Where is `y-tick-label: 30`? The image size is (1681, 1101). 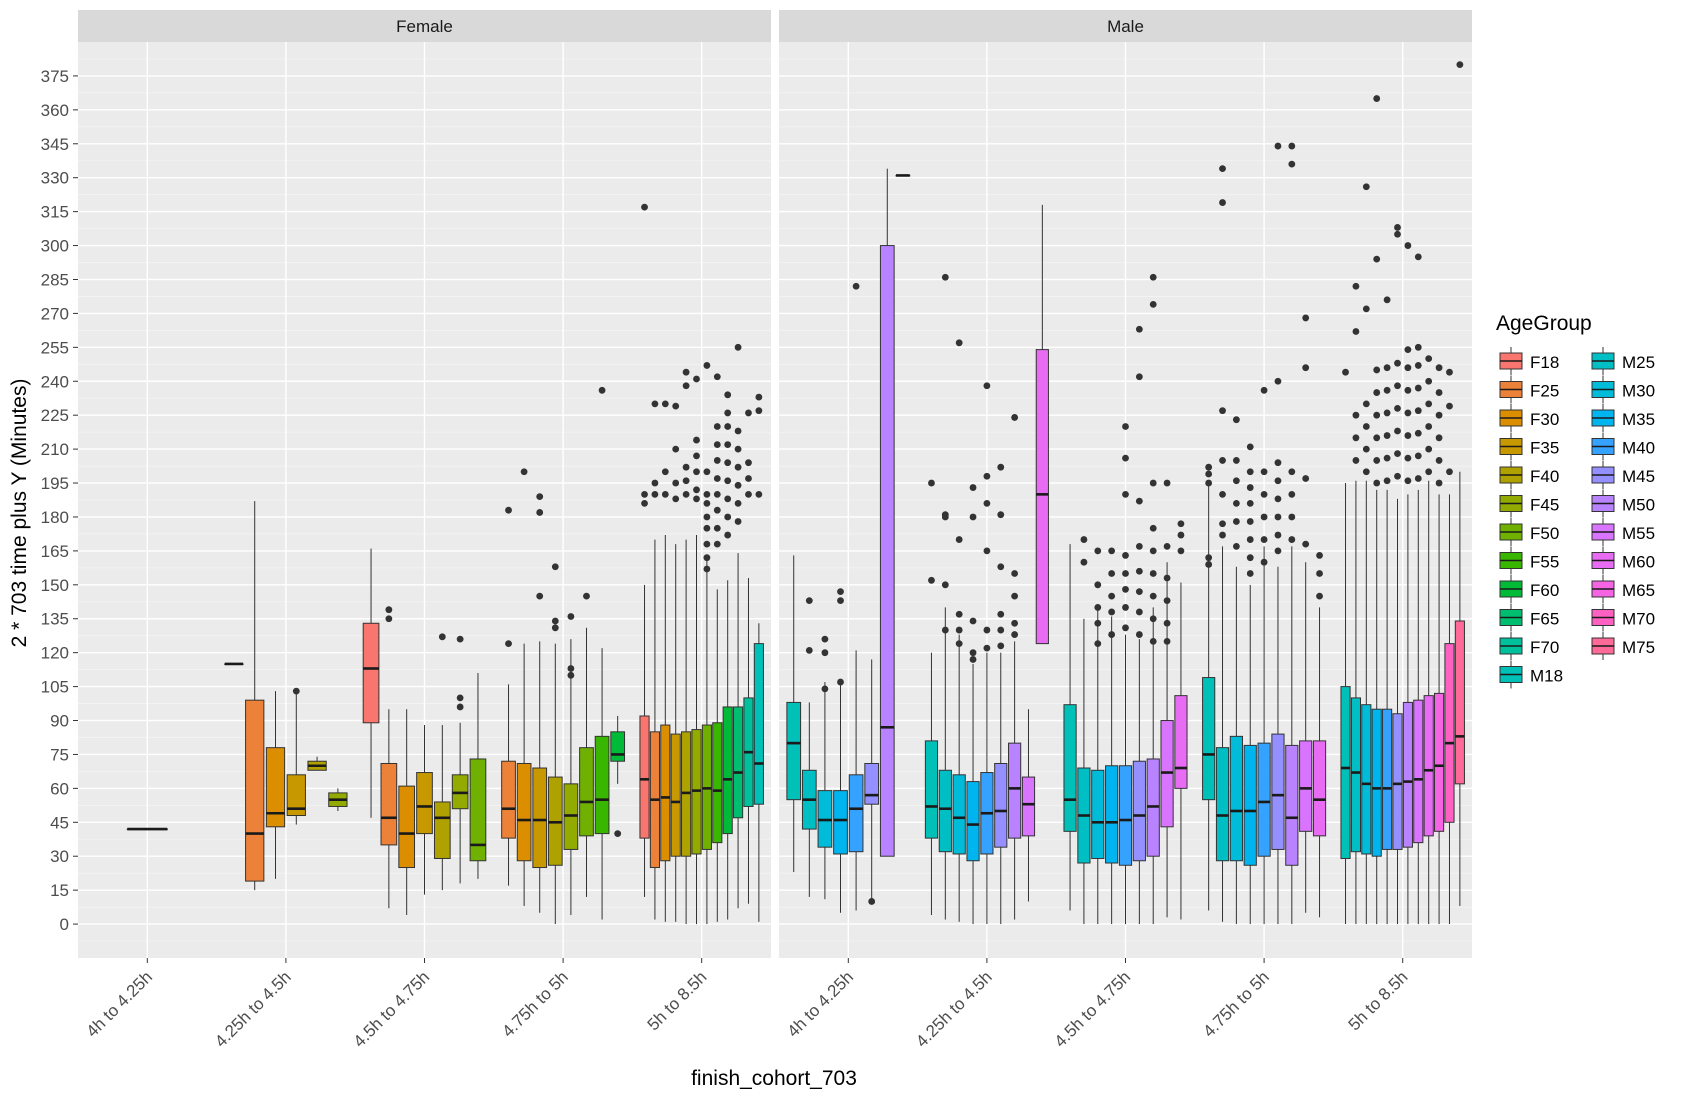
y-tick-label: 30 is located at coordinates (59, 856).